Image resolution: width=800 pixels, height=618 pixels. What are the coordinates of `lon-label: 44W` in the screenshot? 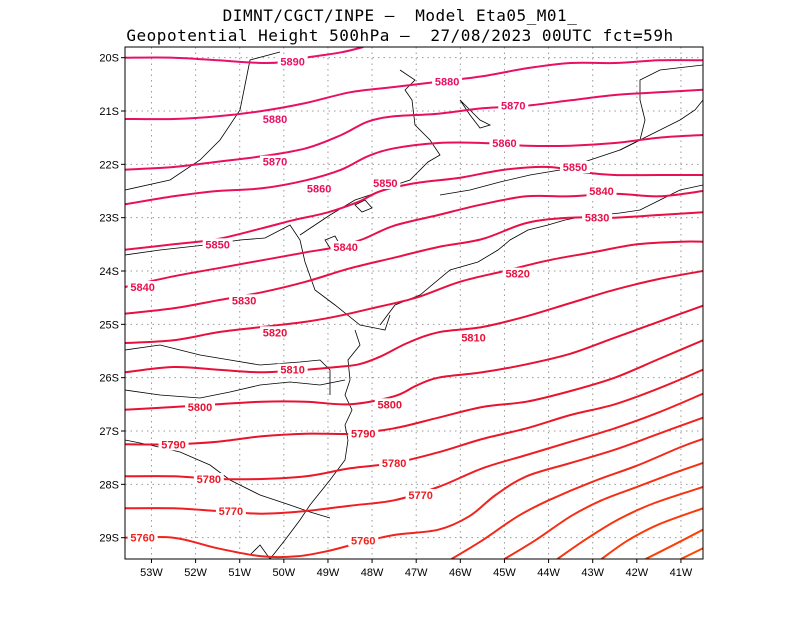 It's located at (548, 573).